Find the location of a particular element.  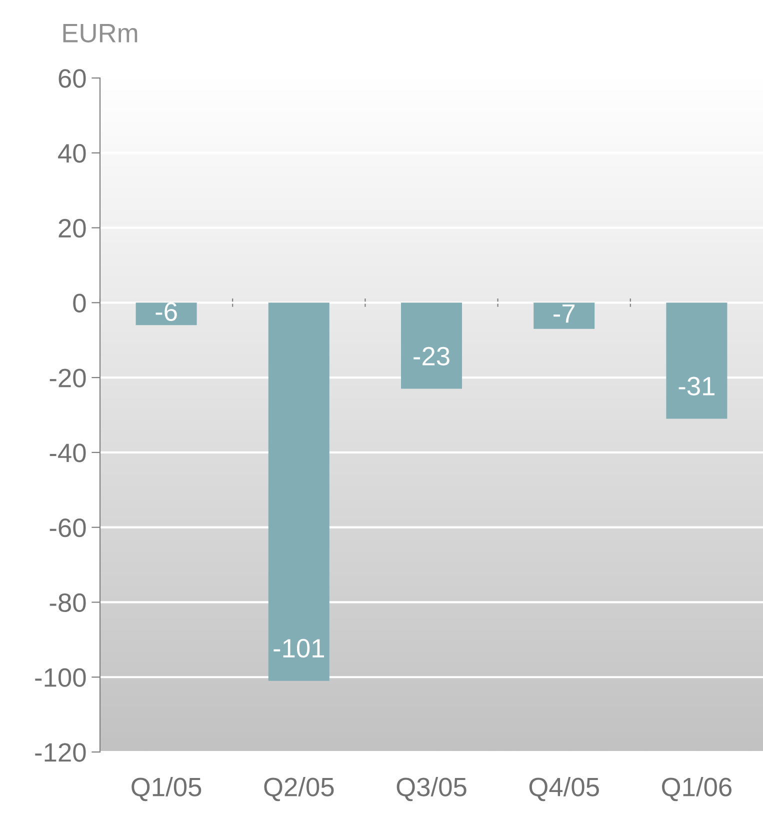

data-label: -101 is located at coordinates (299, 648).